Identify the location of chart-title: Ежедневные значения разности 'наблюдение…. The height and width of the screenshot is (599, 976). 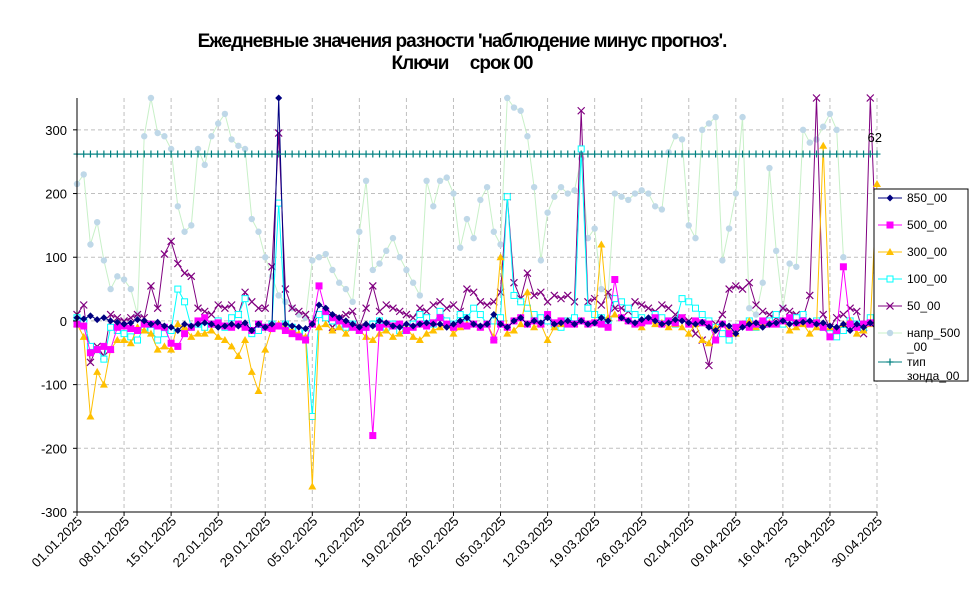
(462, 41).